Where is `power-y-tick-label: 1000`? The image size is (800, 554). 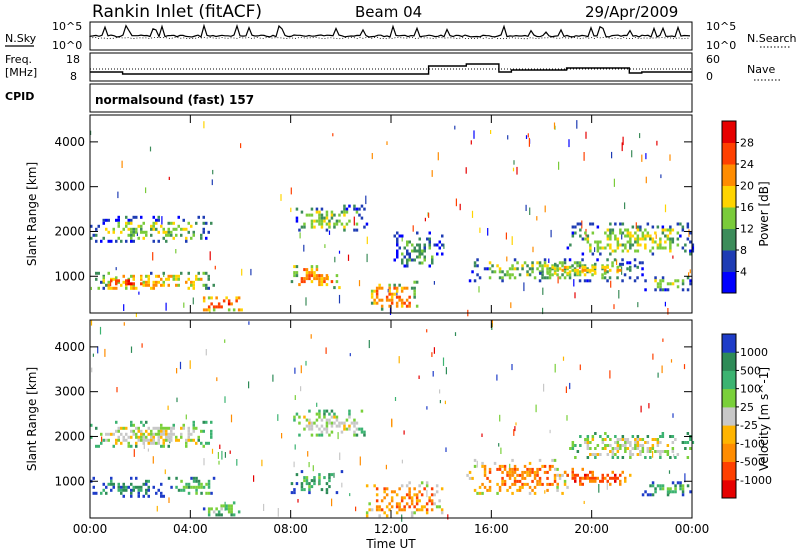 power-y-tick-label: 1000 is located at coordinates (69, 276).